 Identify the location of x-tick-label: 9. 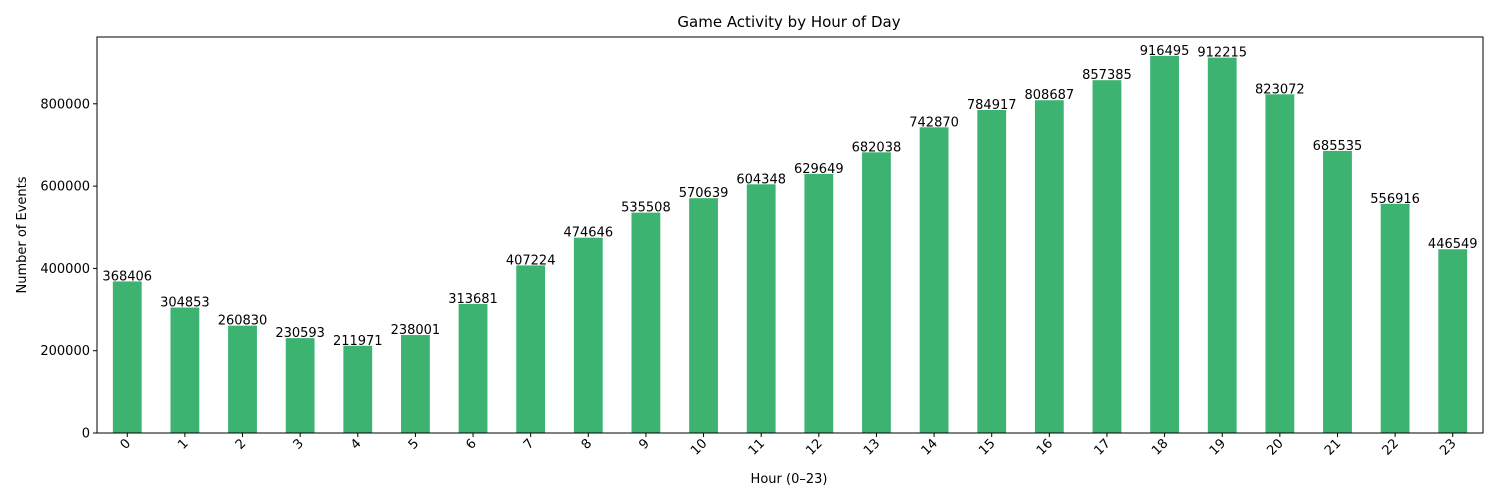
(644, 444).